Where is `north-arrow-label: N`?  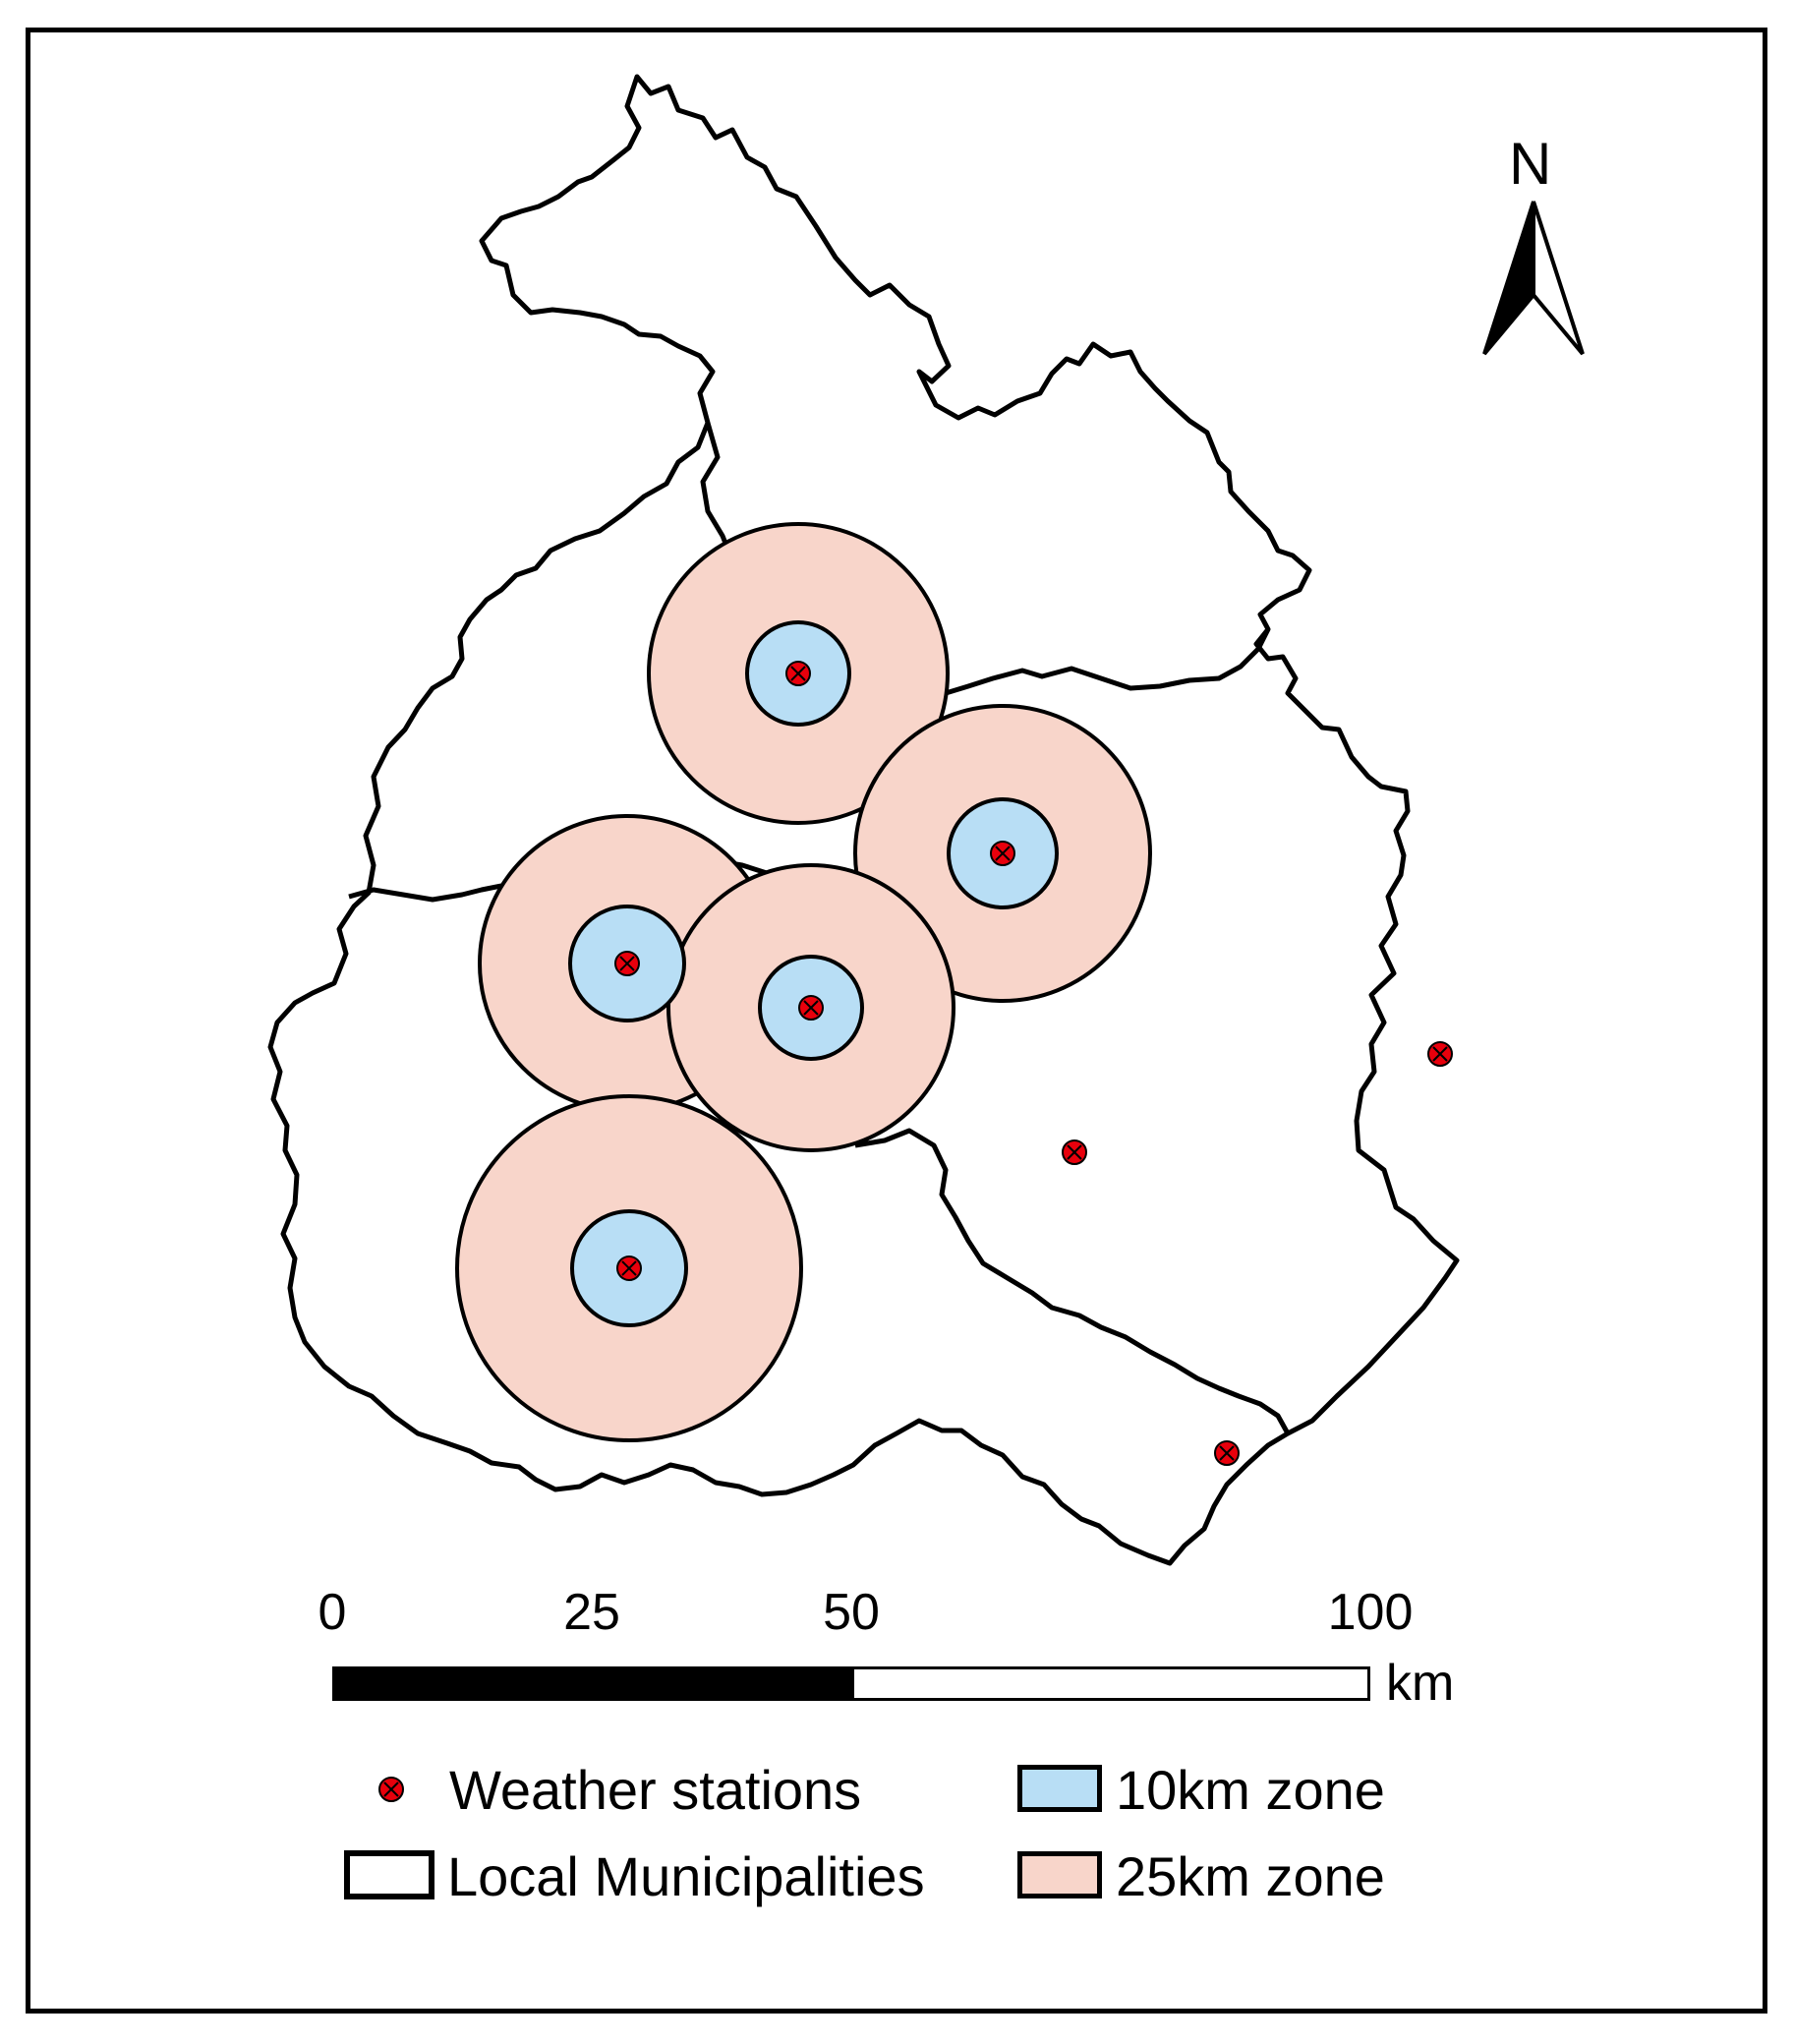 north-arrow-label: N is located at coordinates (1531, 164).